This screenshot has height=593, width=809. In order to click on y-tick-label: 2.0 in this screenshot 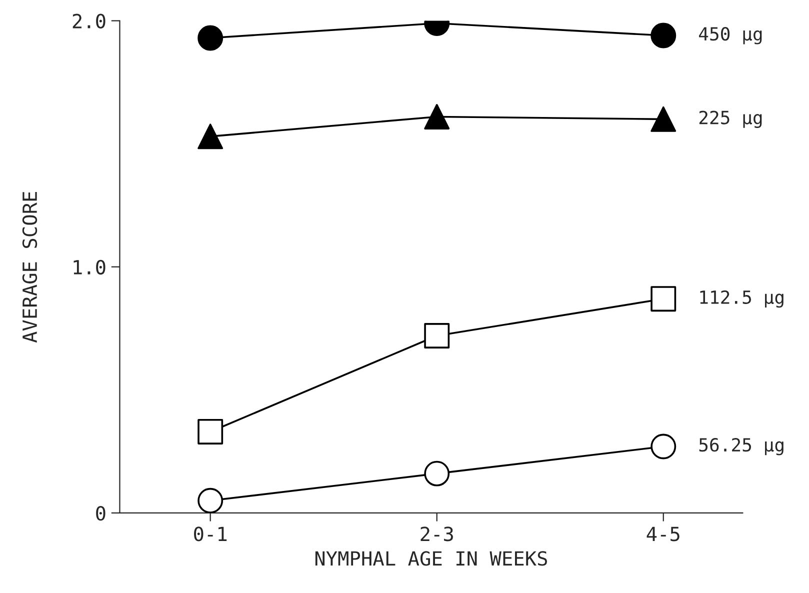, I will do `click(89, 21)`.